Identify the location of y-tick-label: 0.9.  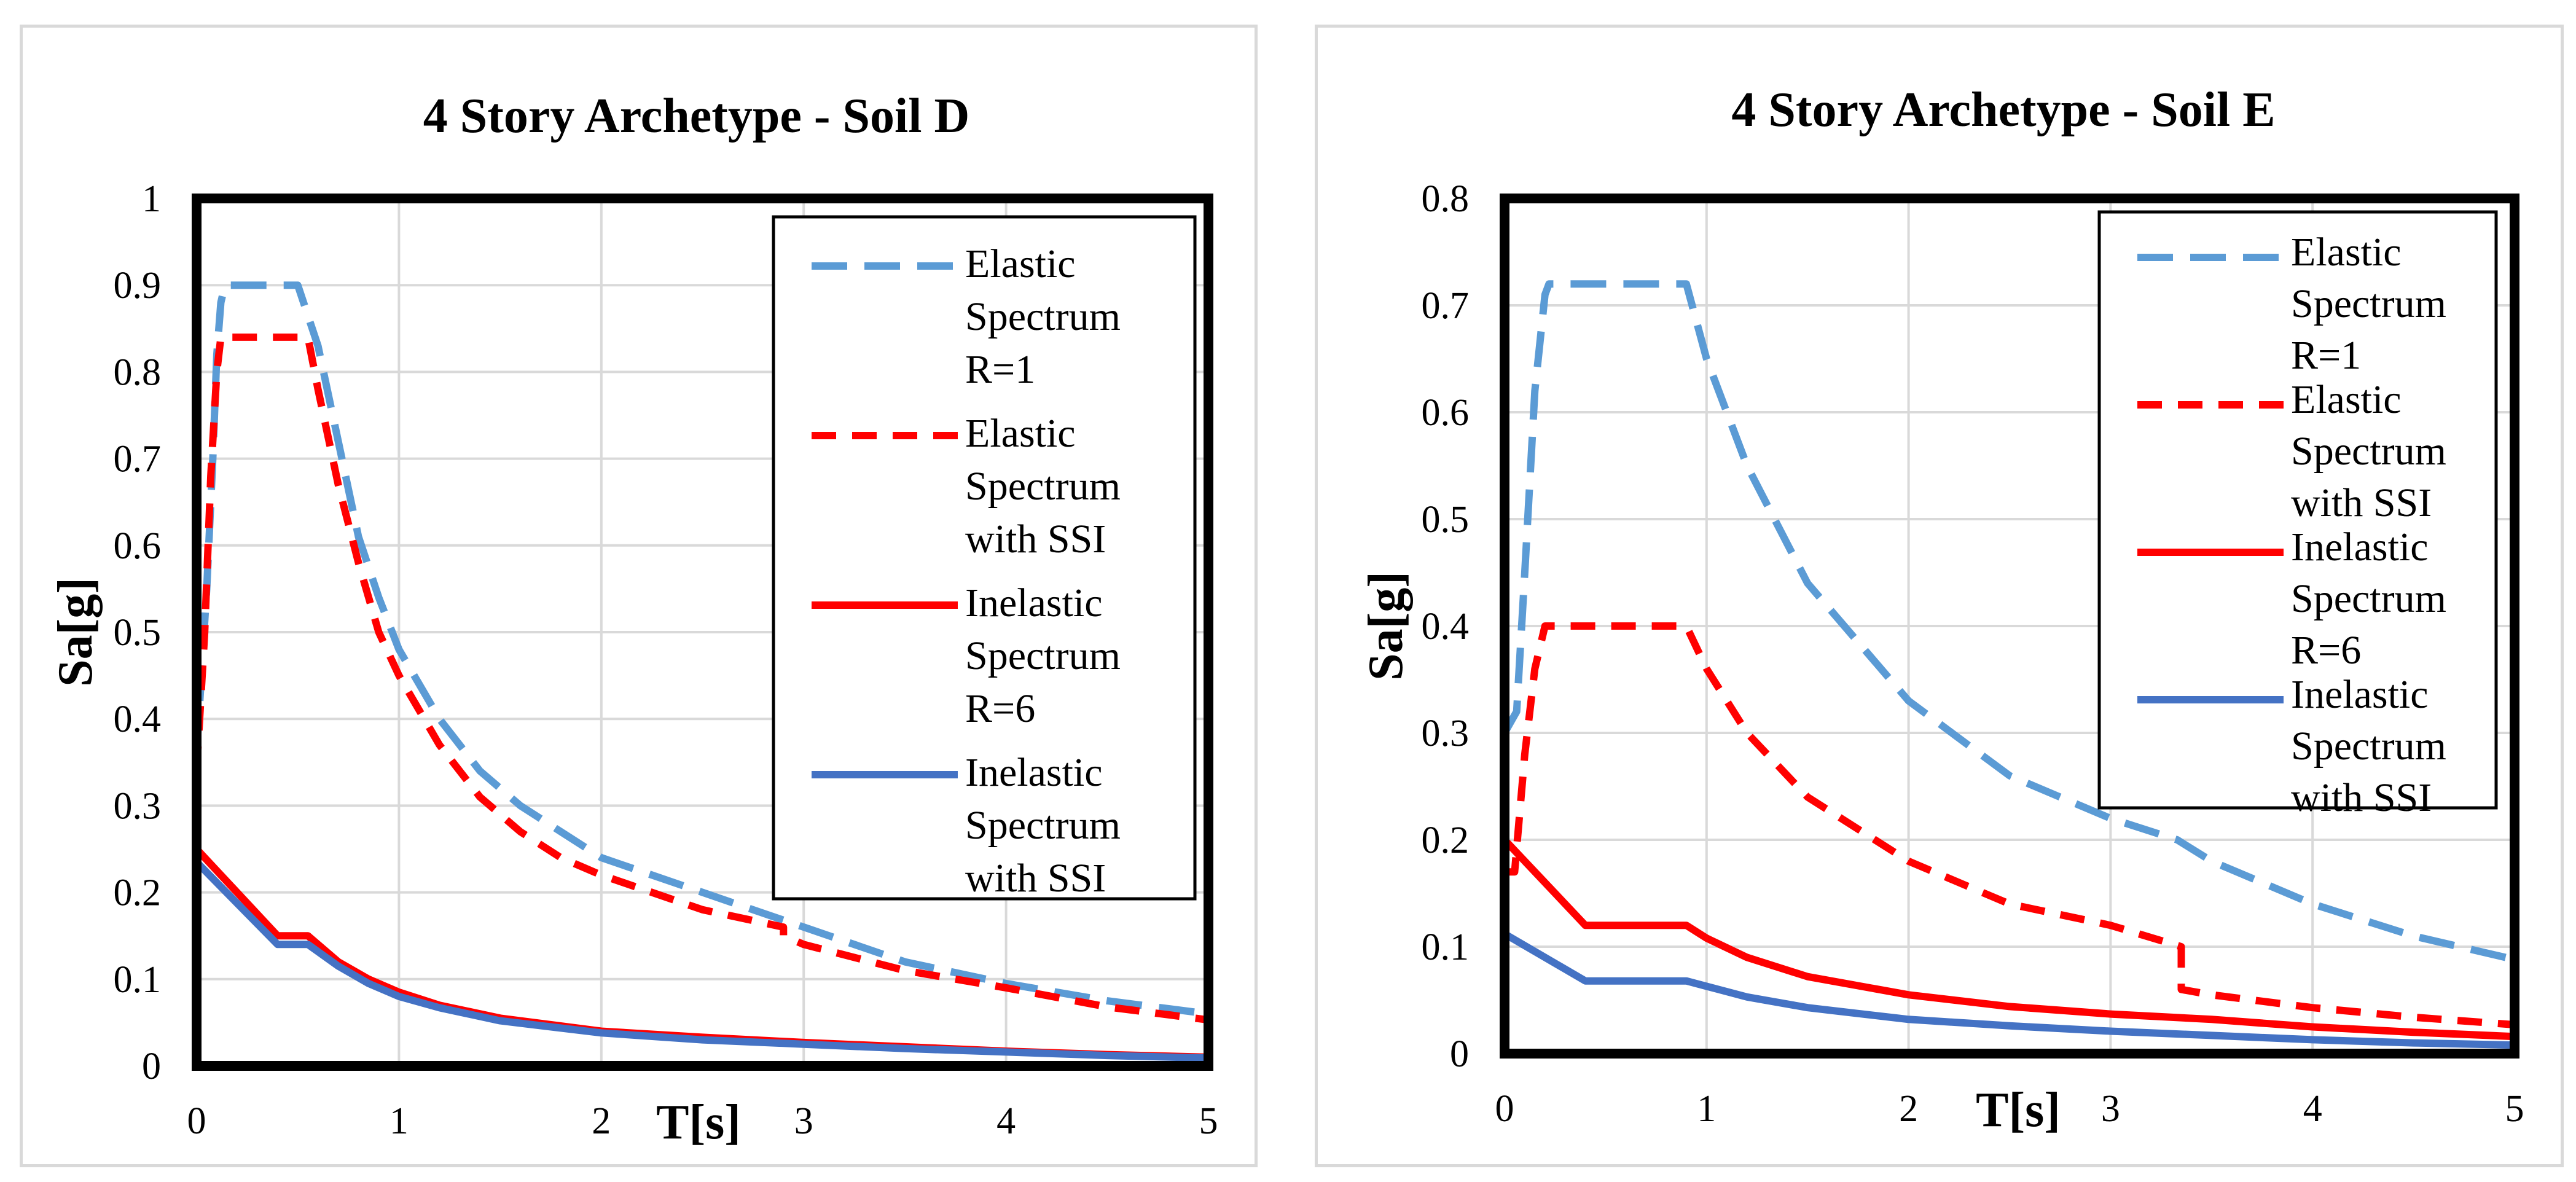
(138, 286).